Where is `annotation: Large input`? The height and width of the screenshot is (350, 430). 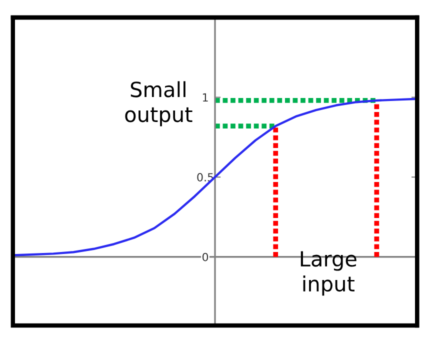
annotation: Large input is located at coordinates (328, 273).